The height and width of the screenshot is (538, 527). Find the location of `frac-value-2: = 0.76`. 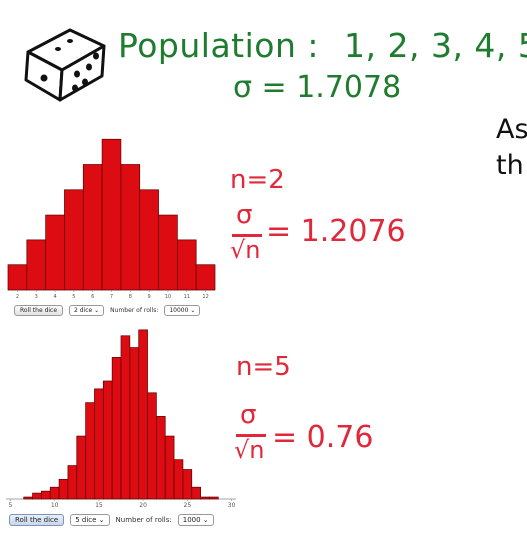

frac-value-2: = 0.76 is located at coordinates (323, 437).